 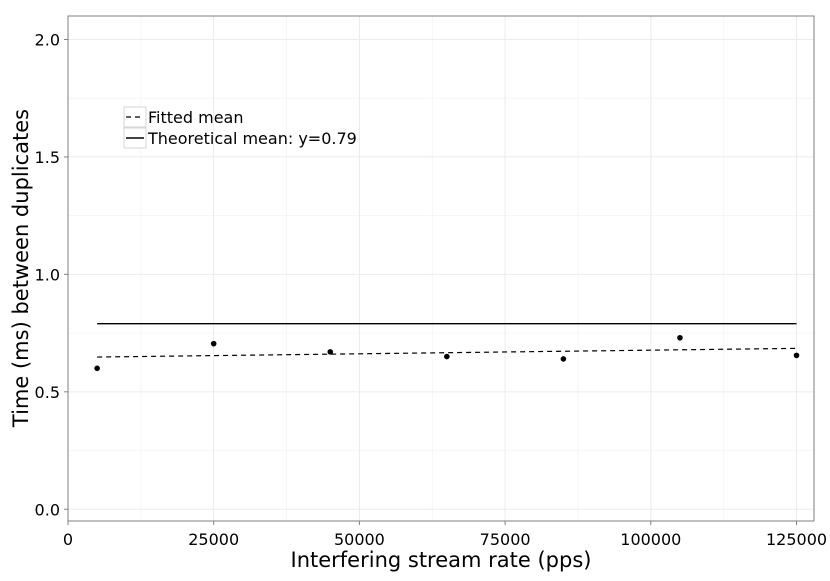 I want to click on y-tick-label: 0.5, so click(x=47, y=392).